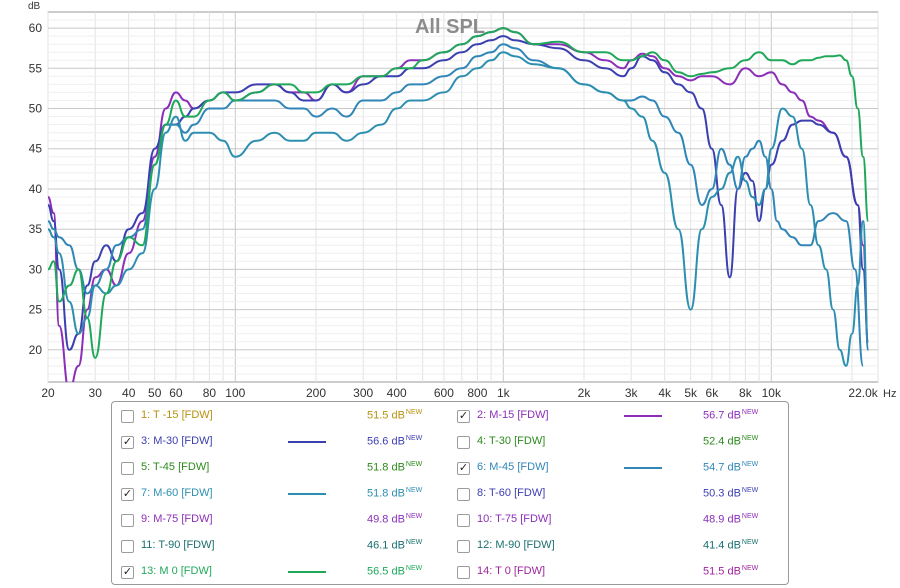 The height and width of the screenshot is (588, 900). I want to click on legend-value: 56.7 dBNEW, so click(730, 415).